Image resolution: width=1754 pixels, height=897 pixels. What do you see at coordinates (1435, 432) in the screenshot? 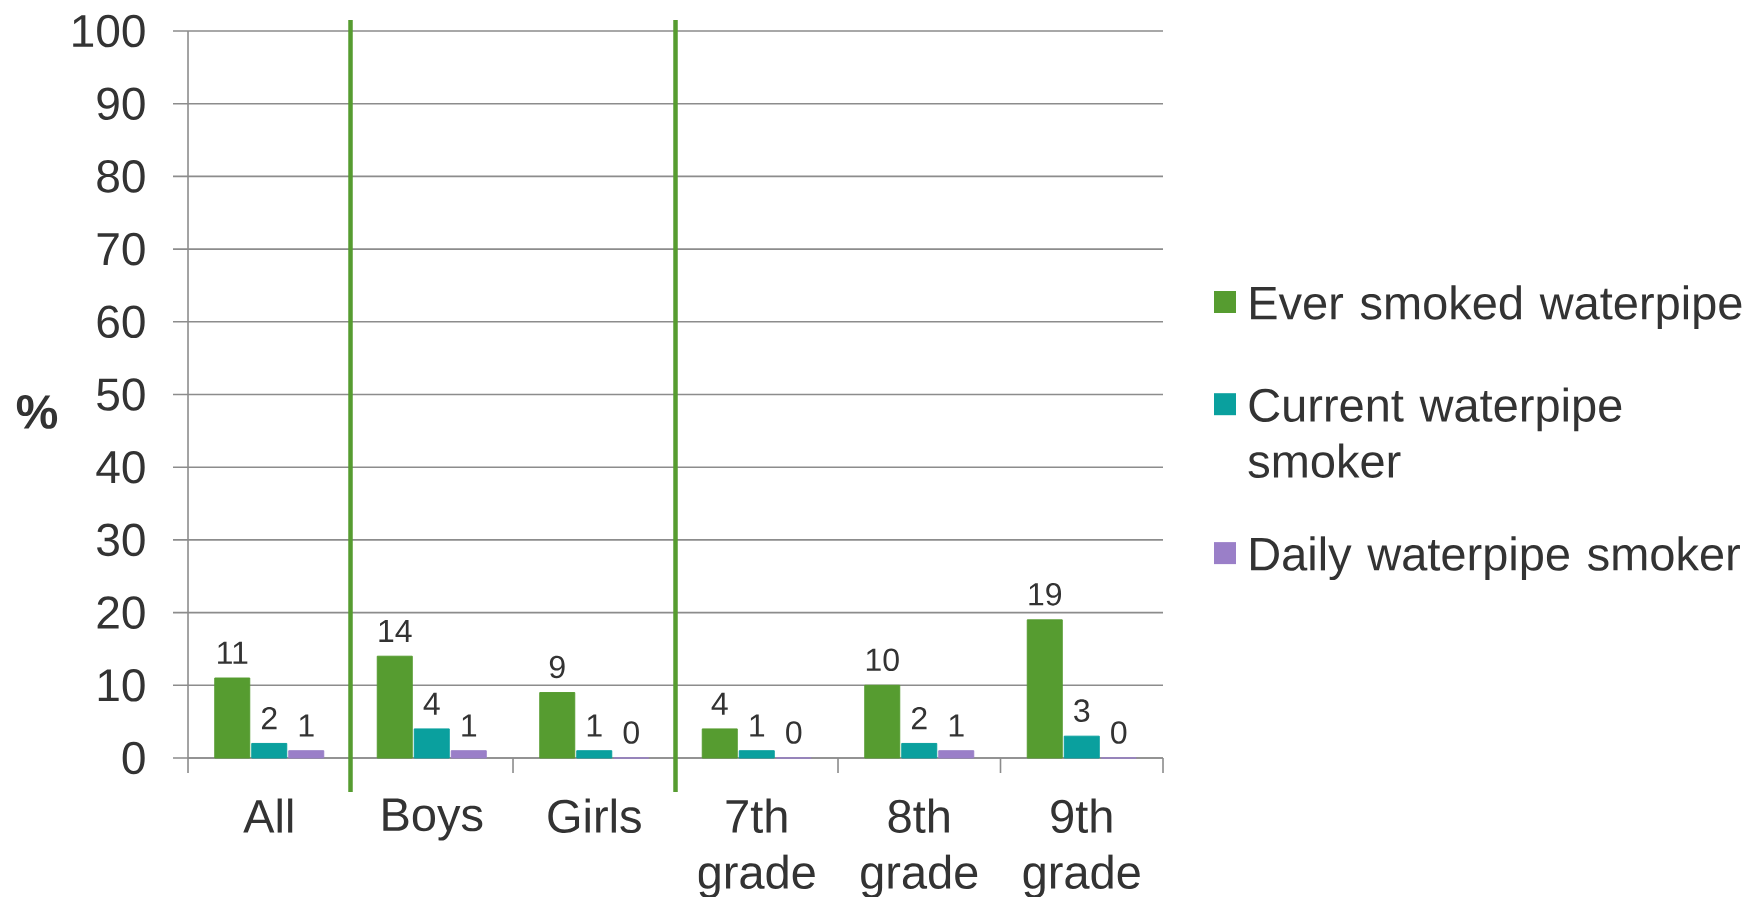
I see `legend-label: Current waterpipe smoker` at bounding box center [1435, 432].